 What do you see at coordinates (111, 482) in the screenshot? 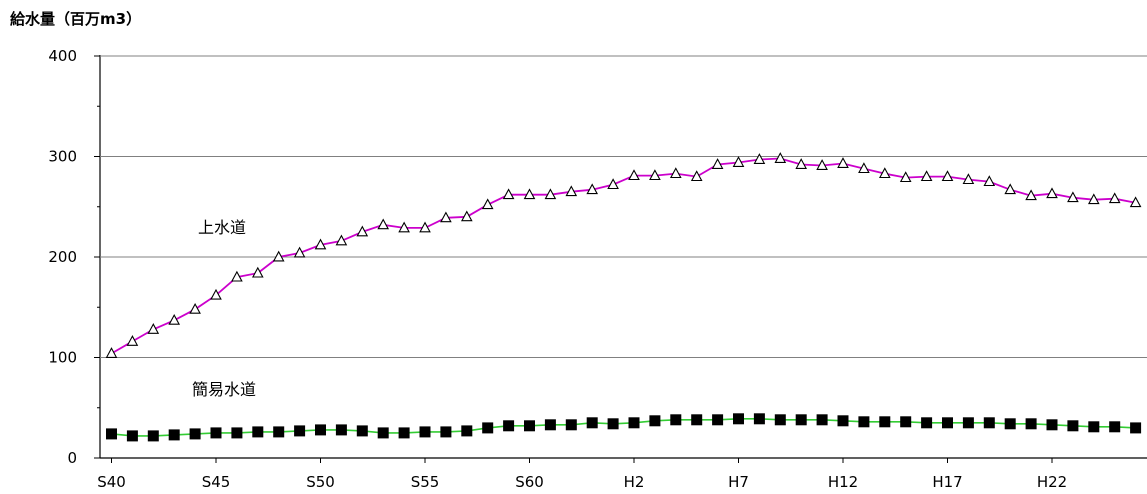
I see `x-tick-label-s40: S40` at bounding box center [111, 482].